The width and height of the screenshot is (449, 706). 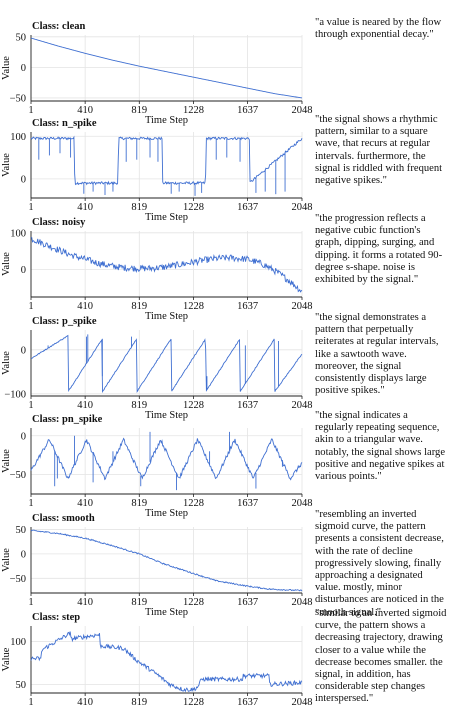 I want to click on chart-title: Class: p_spike, so click(x=64, y=321).